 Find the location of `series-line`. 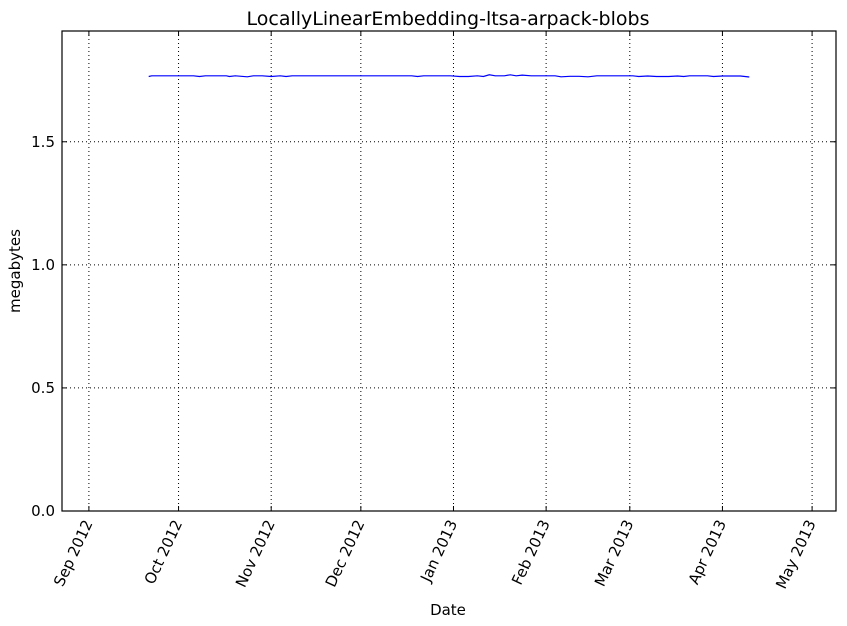

series-line is located at coordinates (449, 76).